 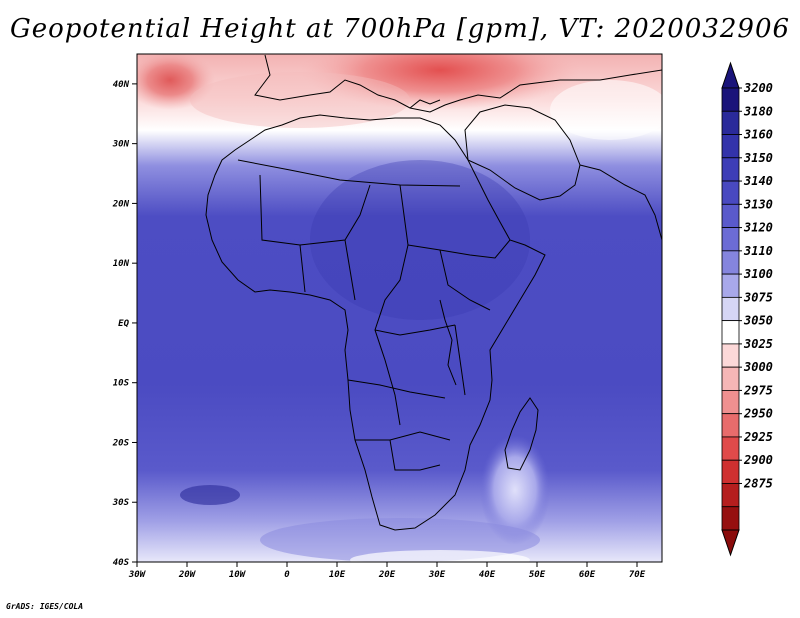 What do you see at coordinates (587, 575) in the screenshot?
I see `lon-label: 60E` at bounding box center [587, 575].